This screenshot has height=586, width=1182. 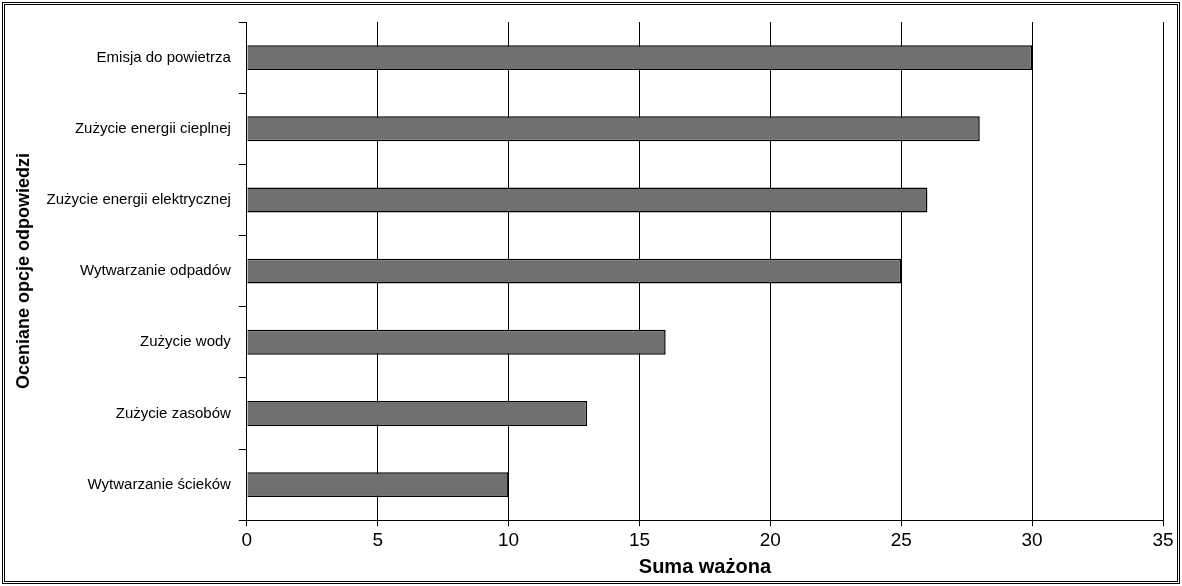 I want to click on x-tick-label: 35, so click(x=1163, y=539).